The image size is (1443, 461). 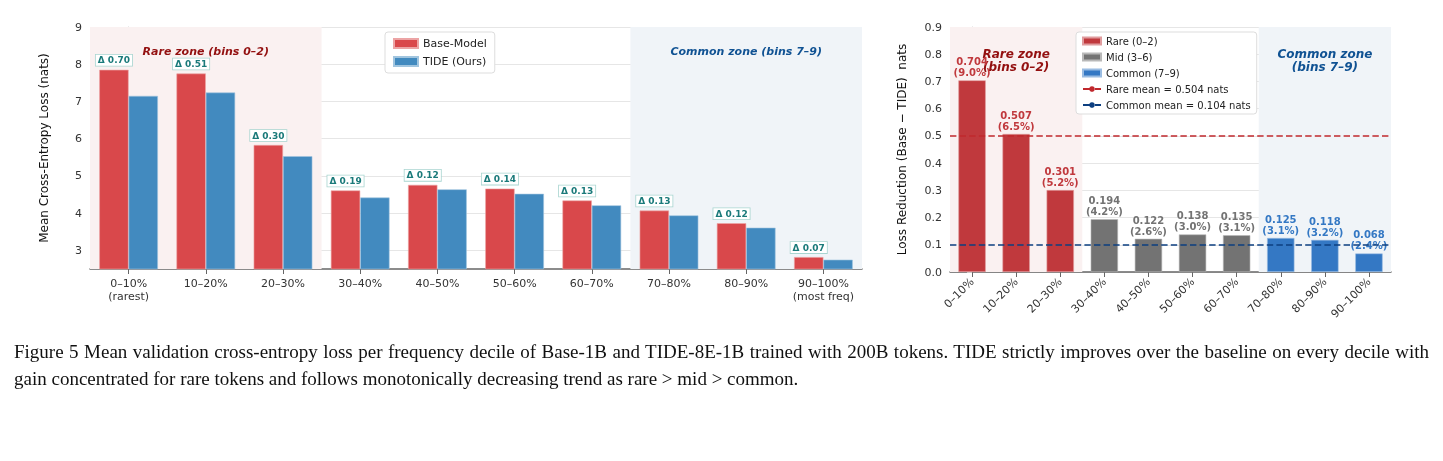 What do you see at coordinates (933, 54) in the screenshot?
I see `y-tick-label: 0.8` at bounding box center [933, 54].